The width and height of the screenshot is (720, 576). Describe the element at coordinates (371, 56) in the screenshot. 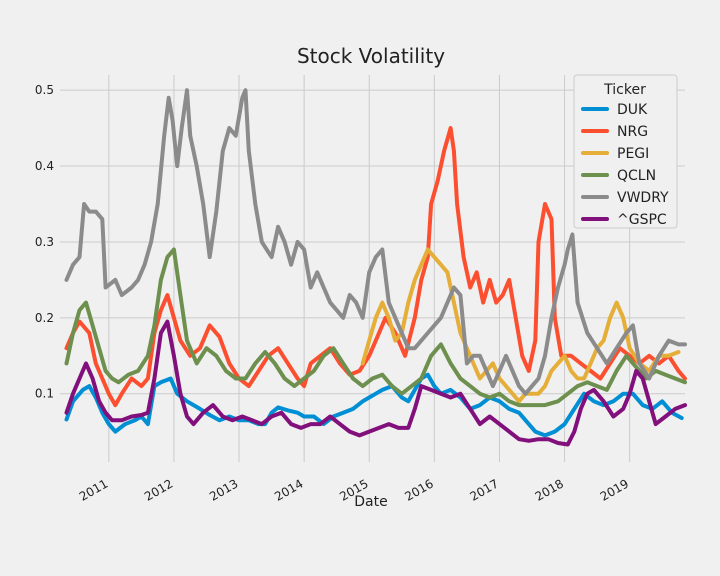

I see `chart-title: Stock Volatility` at that location.